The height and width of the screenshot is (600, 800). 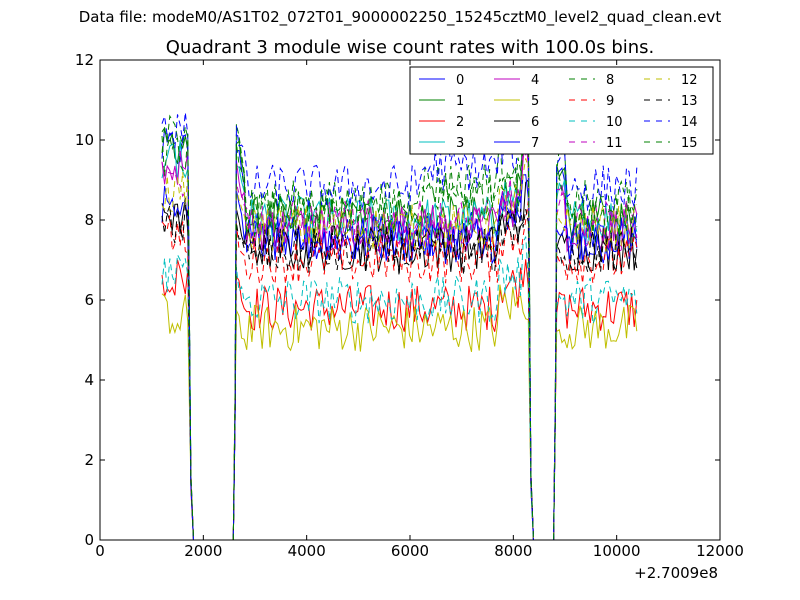 What do you see at coordinates (535, 101) in the screenshot?
I see `legend-label-5: 5` at bounding box center [535, 101].